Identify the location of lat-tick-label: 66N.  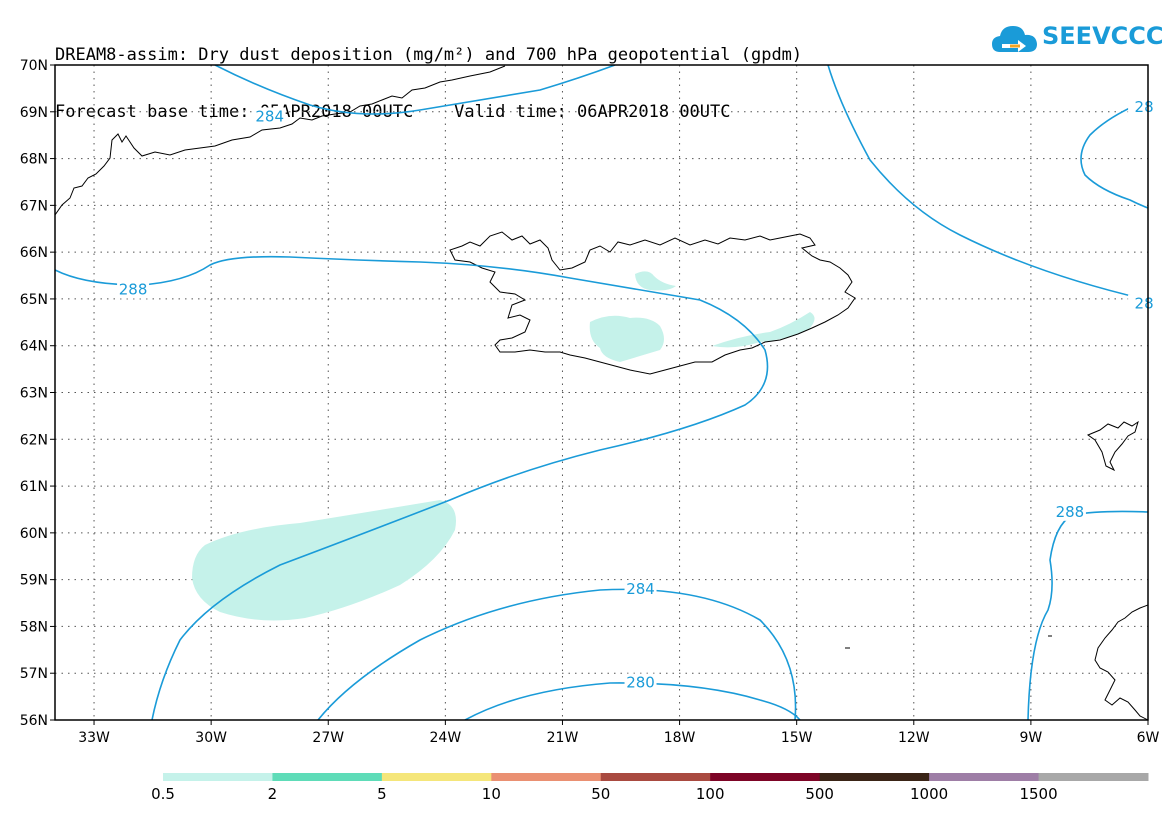
(34, 253).